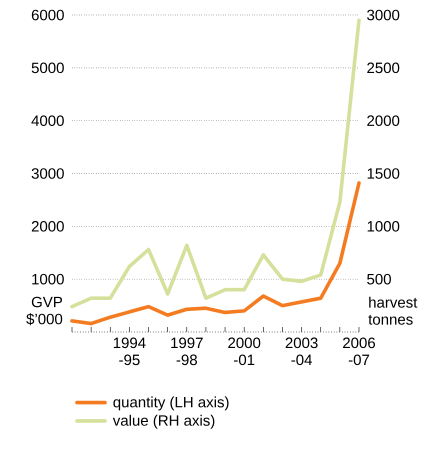 The height and width of the screenshot is (451, 437). What do you see at coordinates (48, 279) in the screenshot?
I see `y-tick-label: 1000` at bounding box center [48, 279].